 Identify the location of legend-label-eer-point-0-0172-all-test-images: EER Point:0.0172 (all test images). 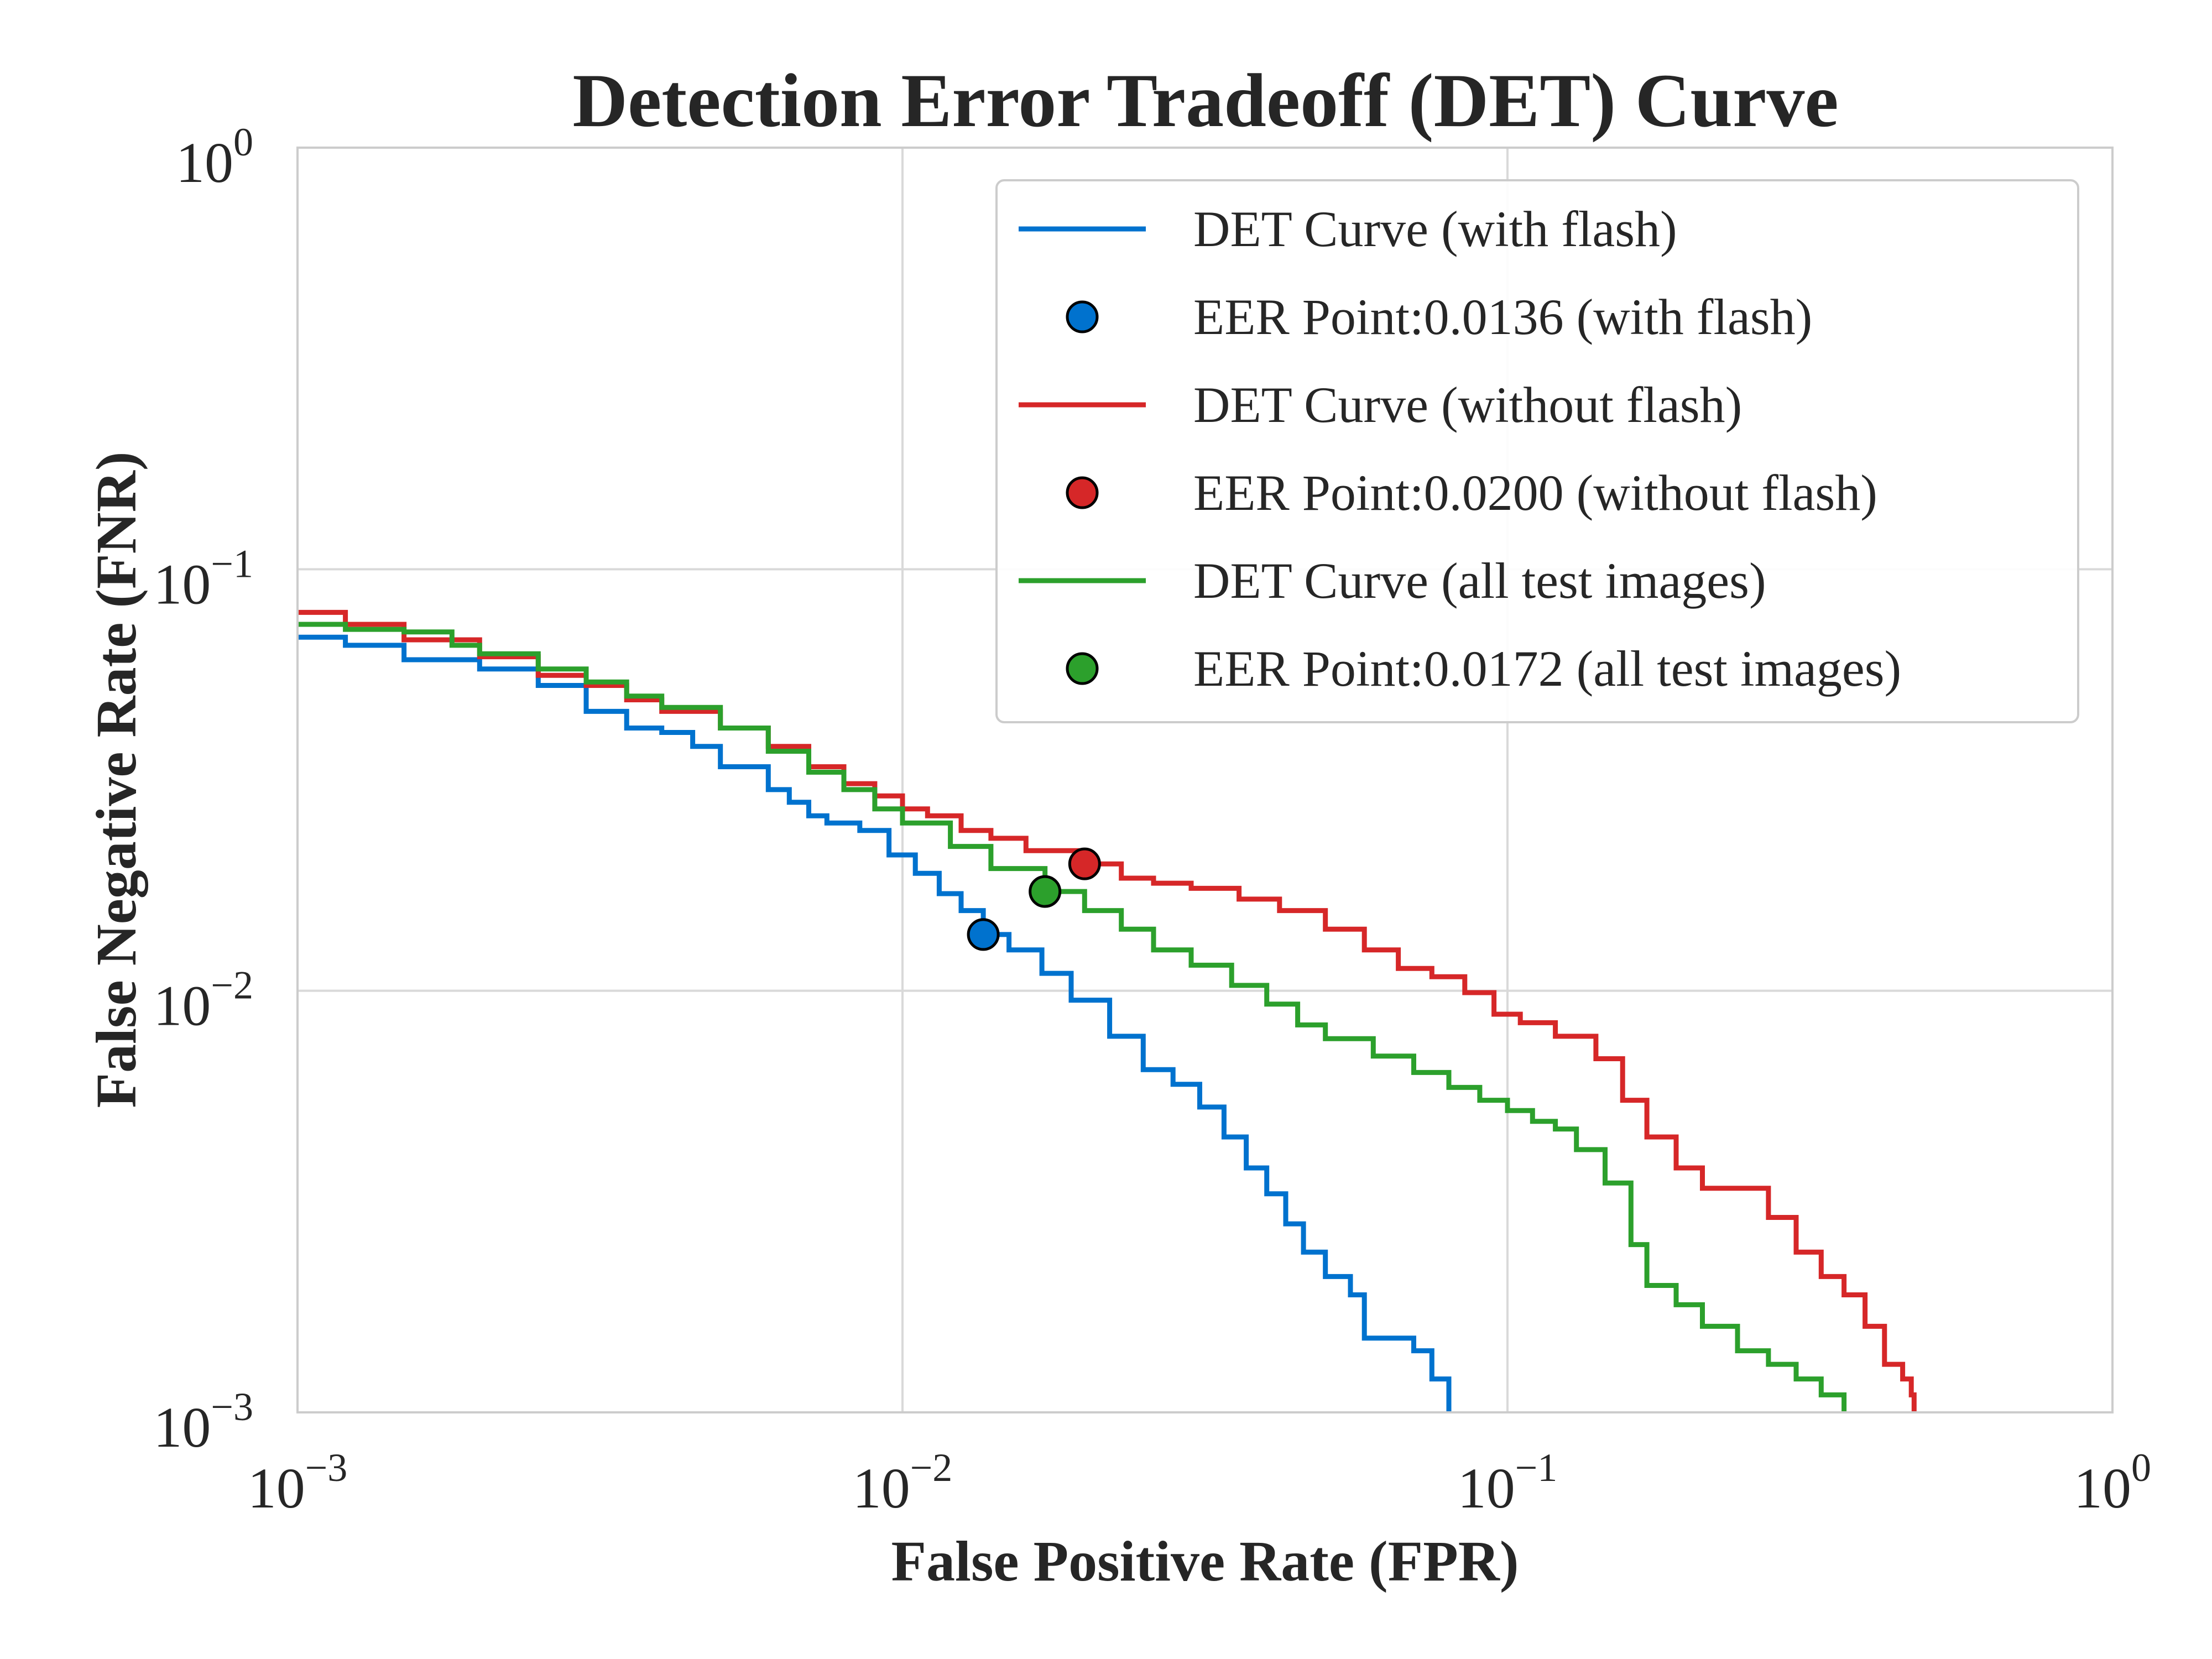
(1547, 669).